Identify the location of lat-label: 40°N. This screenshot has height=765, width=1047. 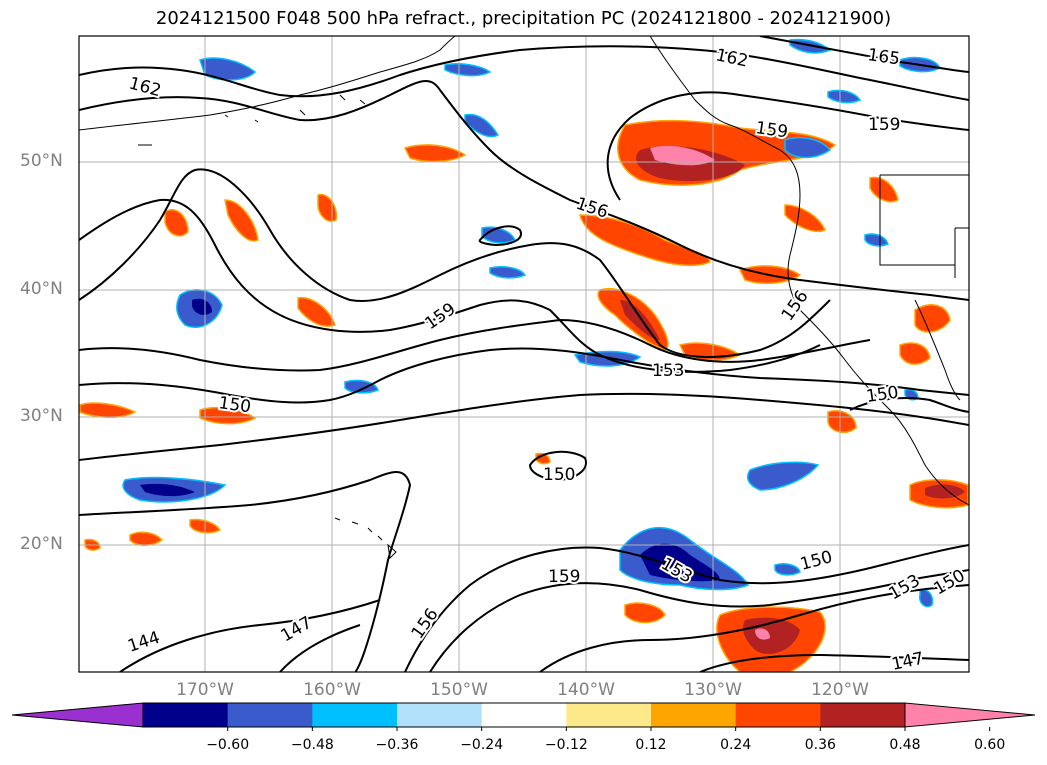
(41, 289).